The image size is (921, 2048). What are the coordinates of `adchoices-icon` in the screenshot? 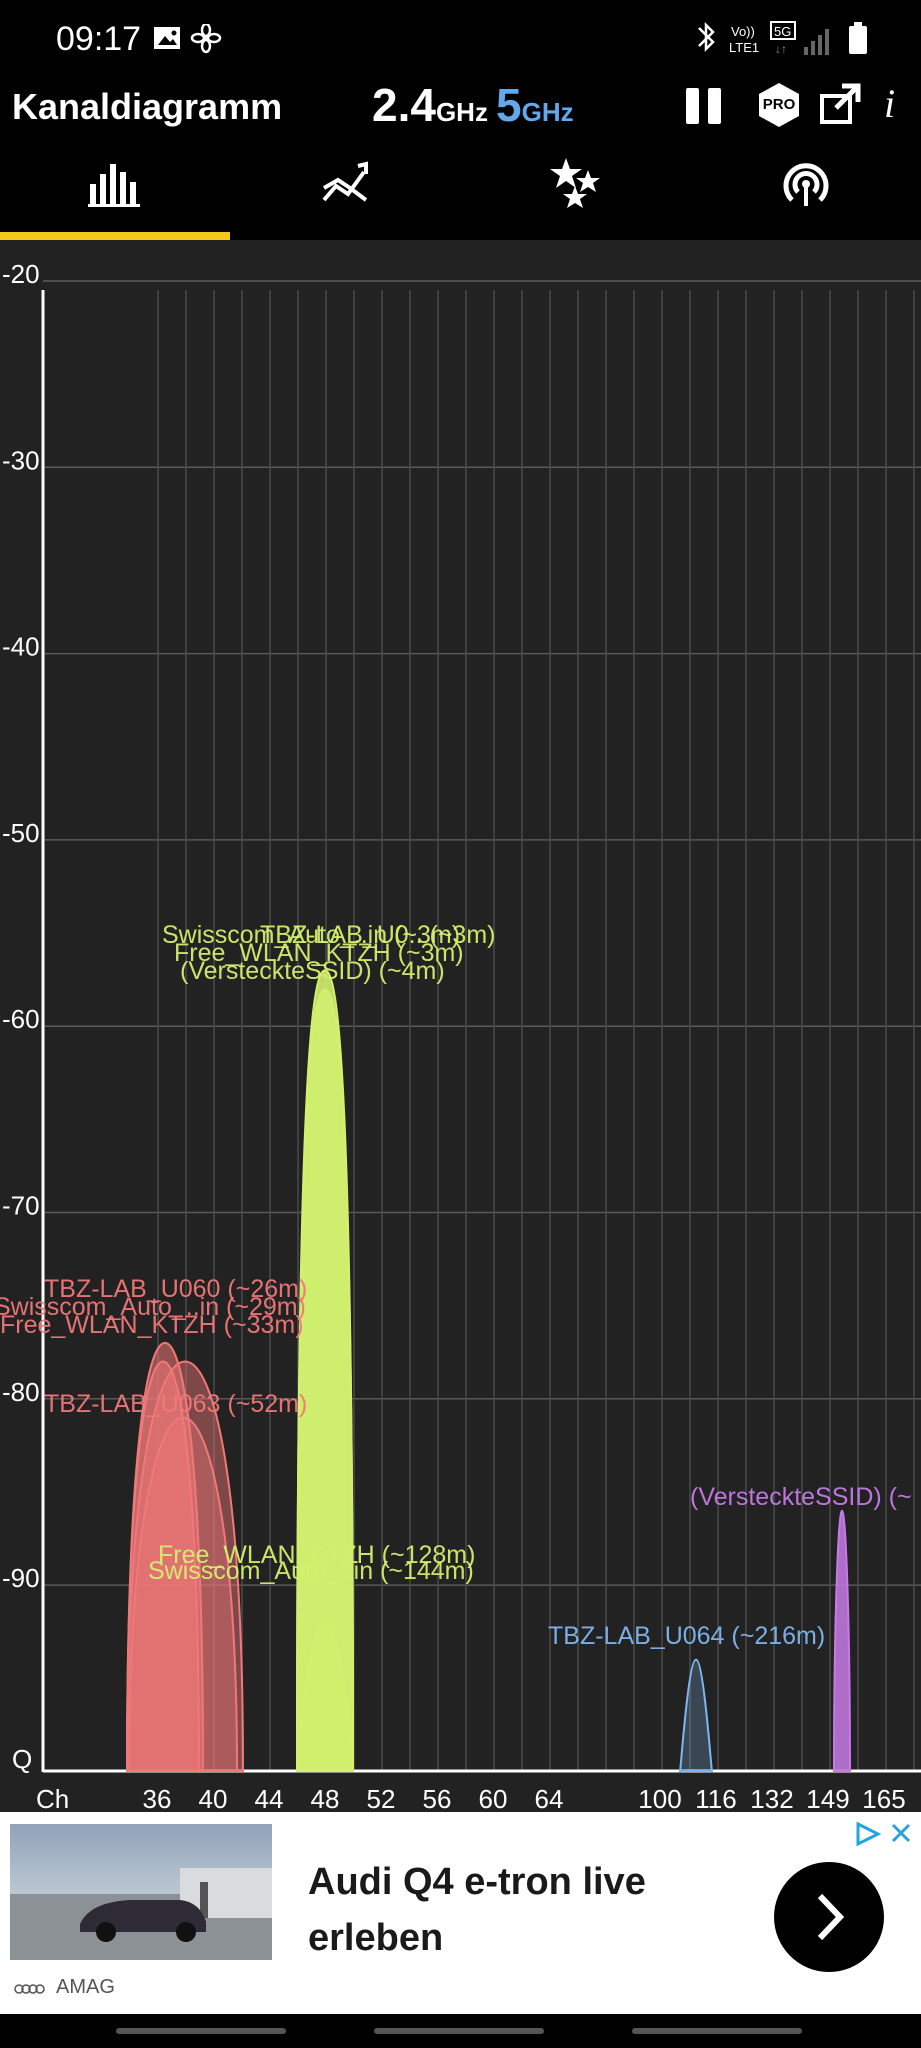 It's located at (867, 1834).